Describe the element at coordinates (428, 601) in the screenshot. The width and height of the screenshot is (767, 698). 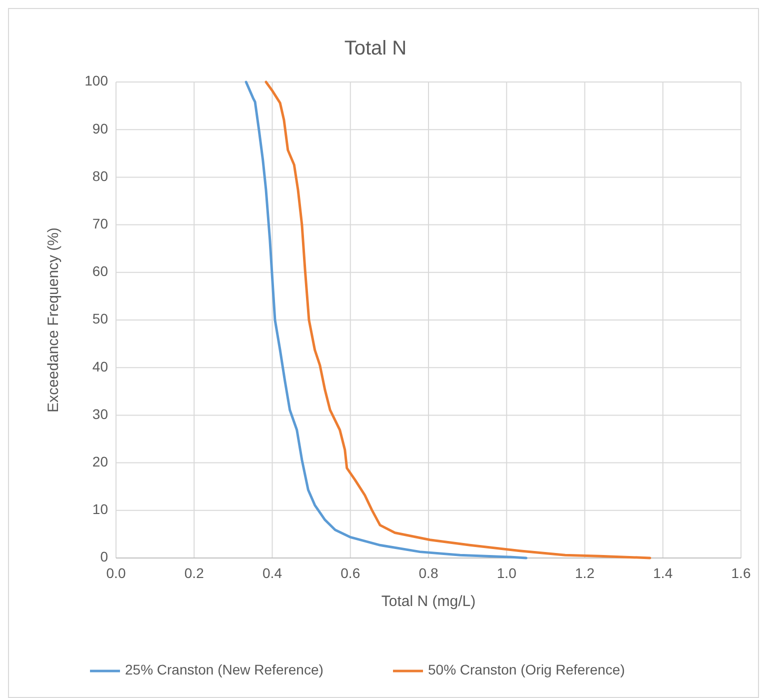
I see `x-axis-title: Total N (mg/L)` at that location.